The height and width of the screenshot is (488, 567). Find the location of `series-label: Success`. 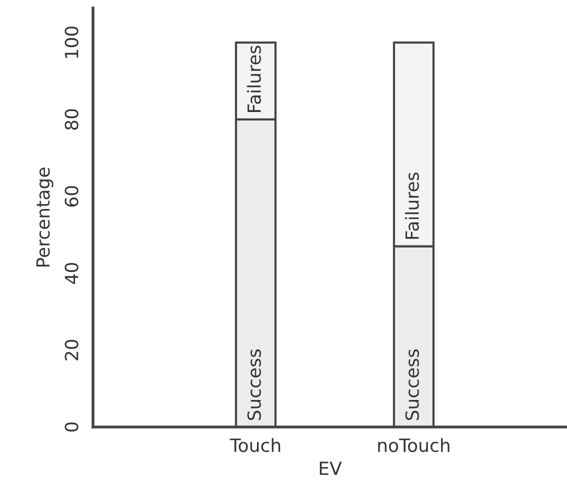

series-label: Success is located at coordinates (254, 384).